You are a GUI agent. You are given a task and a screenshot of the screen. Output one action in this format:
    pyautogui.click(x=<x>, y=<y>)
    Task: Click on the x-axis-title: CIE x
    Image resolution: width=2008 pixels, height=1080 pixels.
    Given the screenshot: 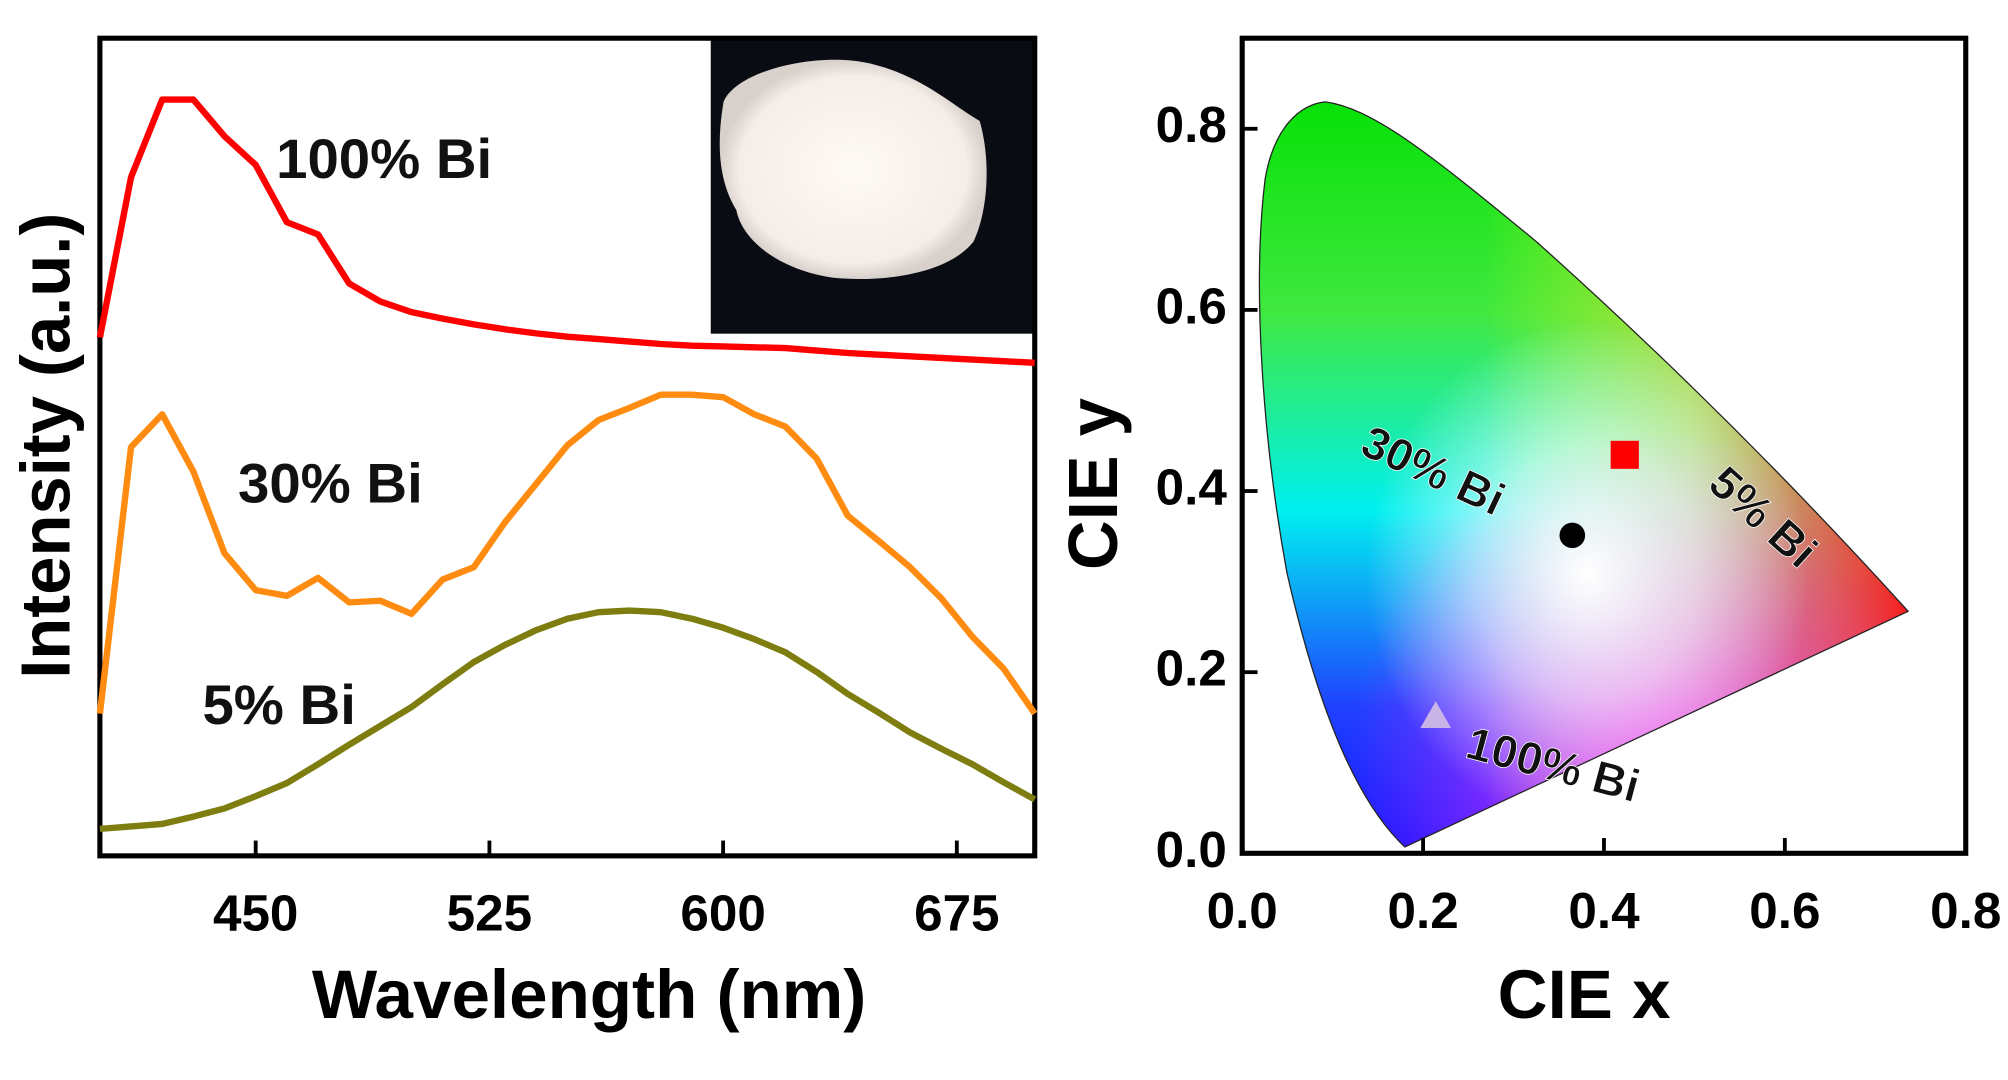 What is the action you would take?
    pyautogui.click(x=1584, y=994)
    